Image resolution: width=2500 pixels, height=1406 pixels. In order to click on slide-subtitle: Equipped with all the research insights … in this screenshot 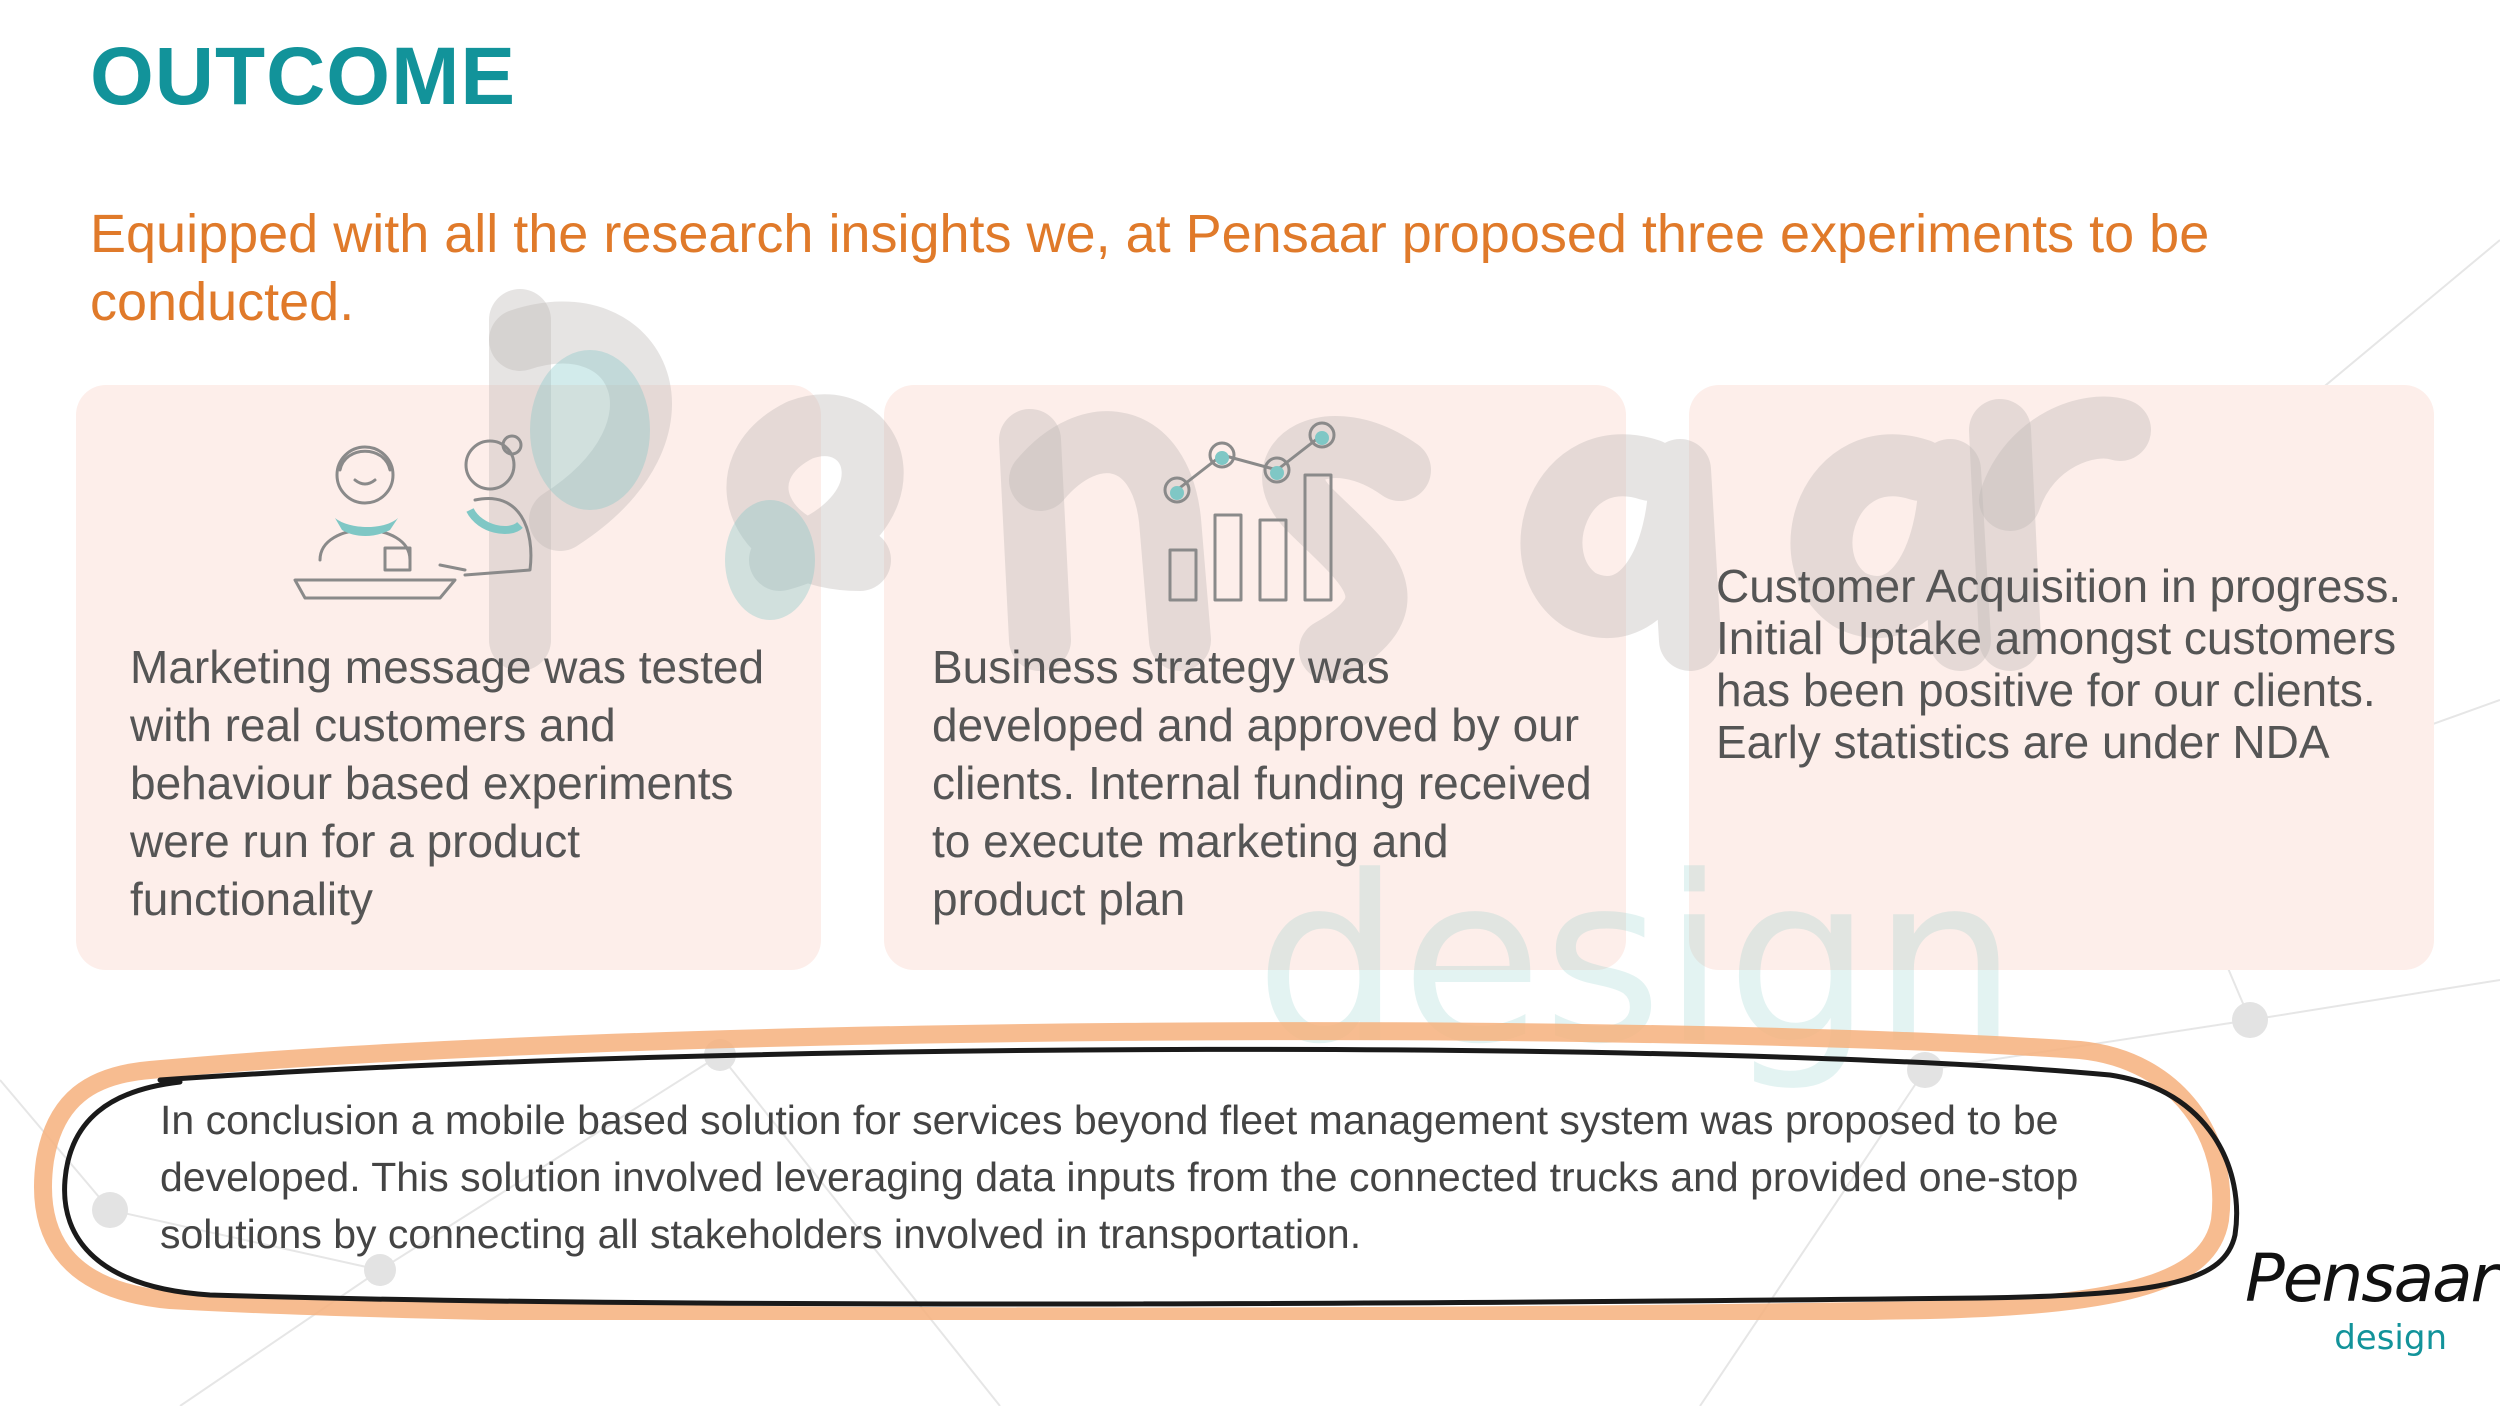, I will do `click(1150, 268)`.